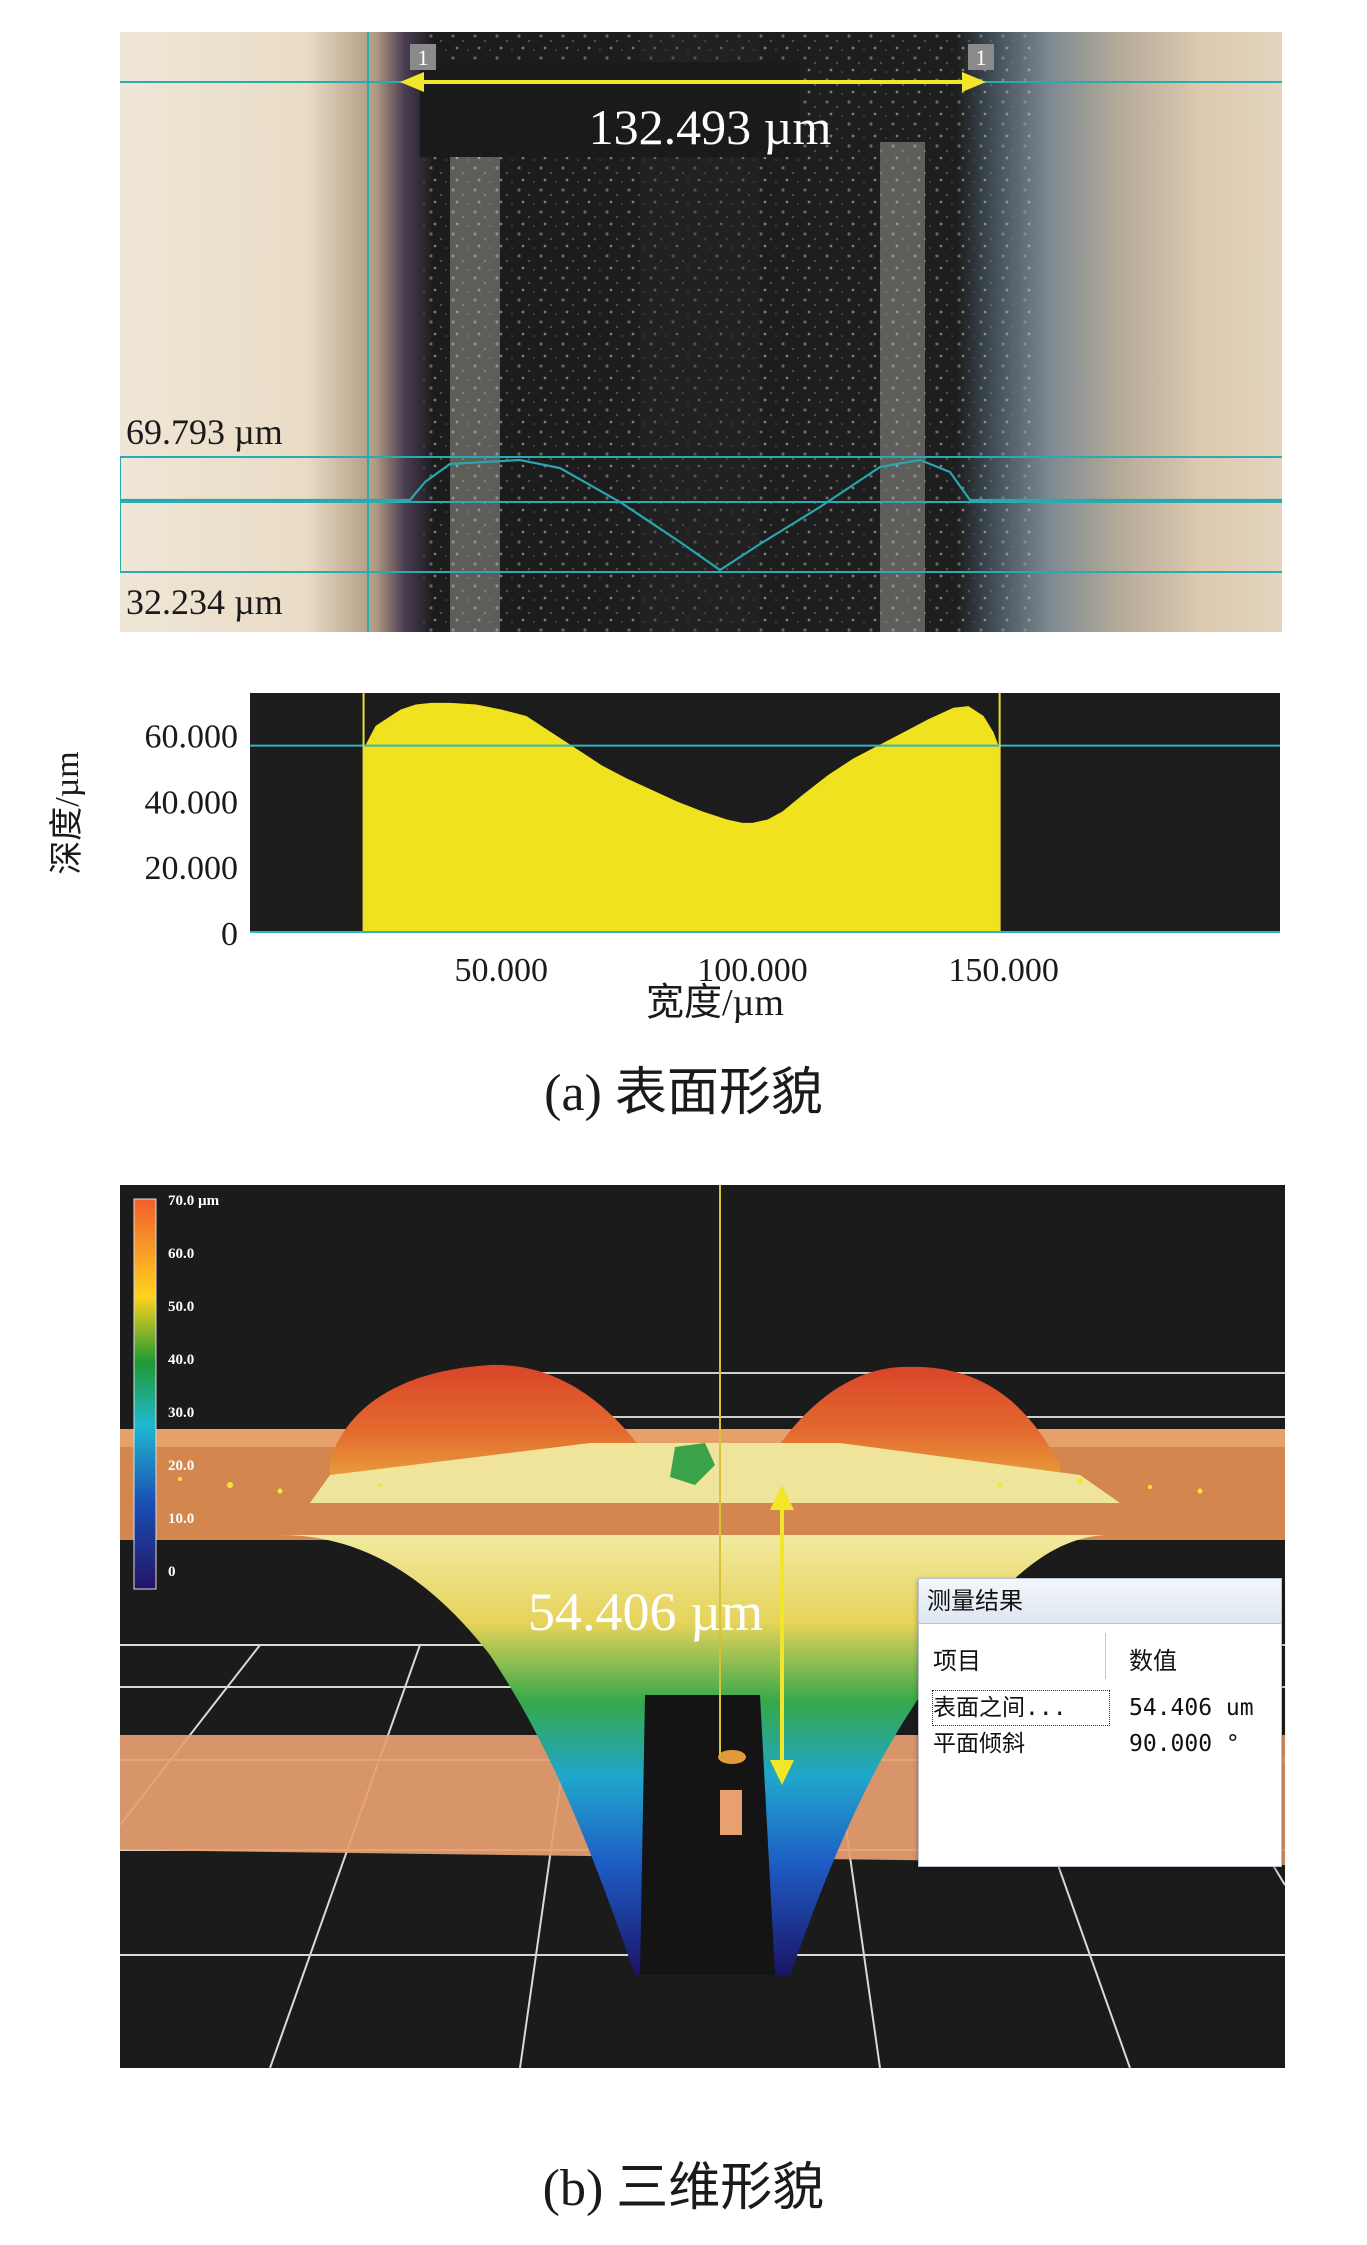 This screenshot has height=2245, width=1367. What do you see at coordinates (715, 1003) in the screenshot?
I see `x-axis-label: 宽度/µm` at bounding box center [715, 1003].